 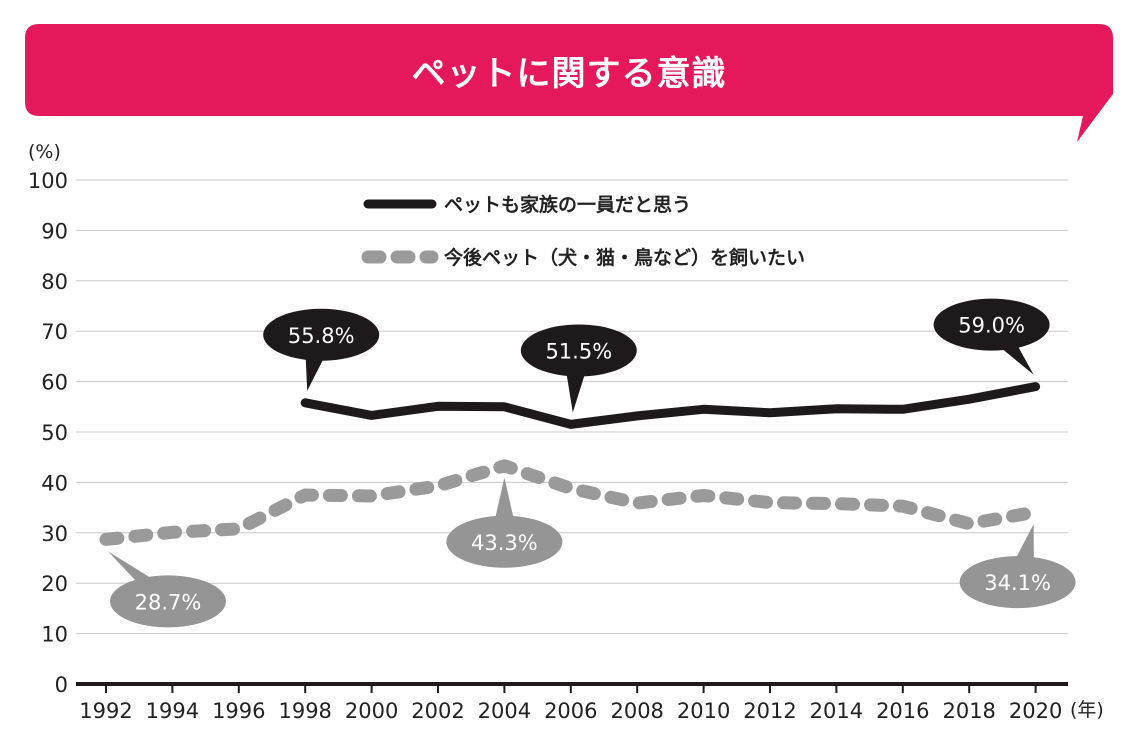 I want to click on y-tick-label: 40, so click(x=54, y=483).